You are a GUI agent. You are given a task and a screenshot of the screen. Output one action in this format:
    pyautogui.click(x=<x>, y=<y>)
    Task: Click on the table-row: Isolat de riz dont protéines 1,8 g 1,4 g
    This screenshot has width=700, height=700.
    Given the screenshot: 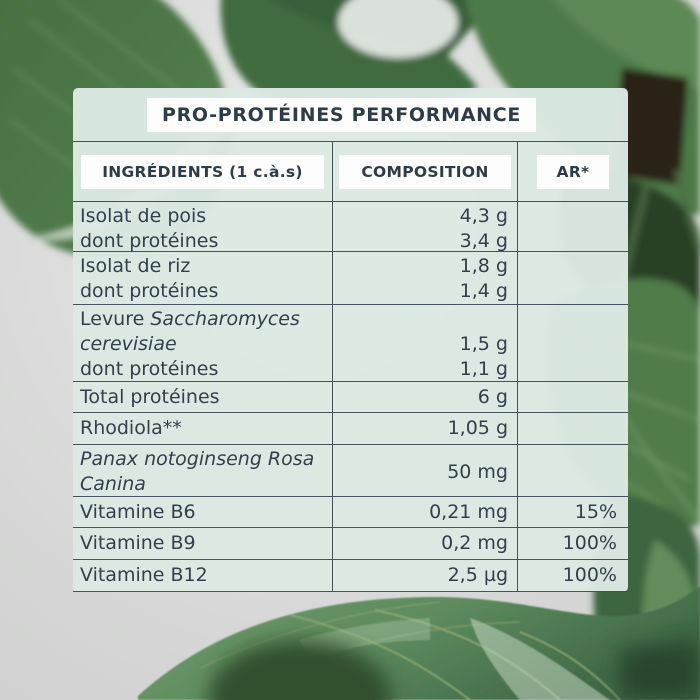 What is the action you would take?
    pyautogui.click(x=350, y=279)
    